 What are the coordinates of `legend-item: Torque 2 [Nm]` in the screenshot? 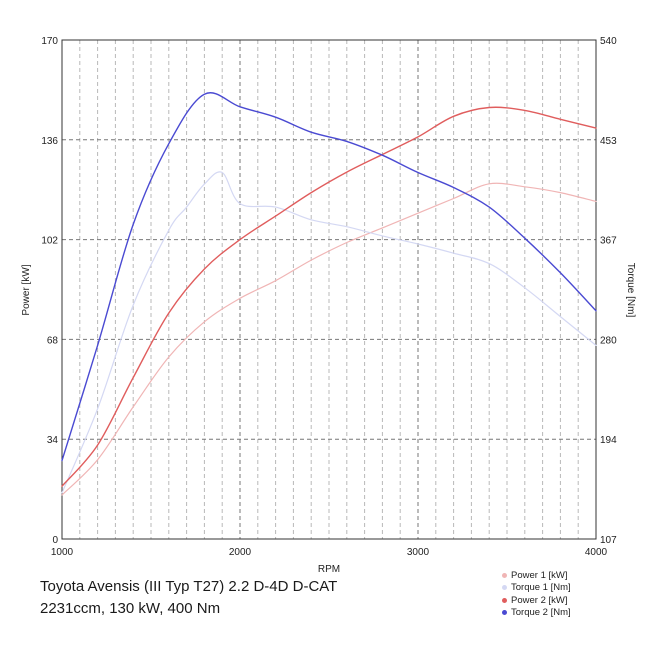 It's located at (536, 613).